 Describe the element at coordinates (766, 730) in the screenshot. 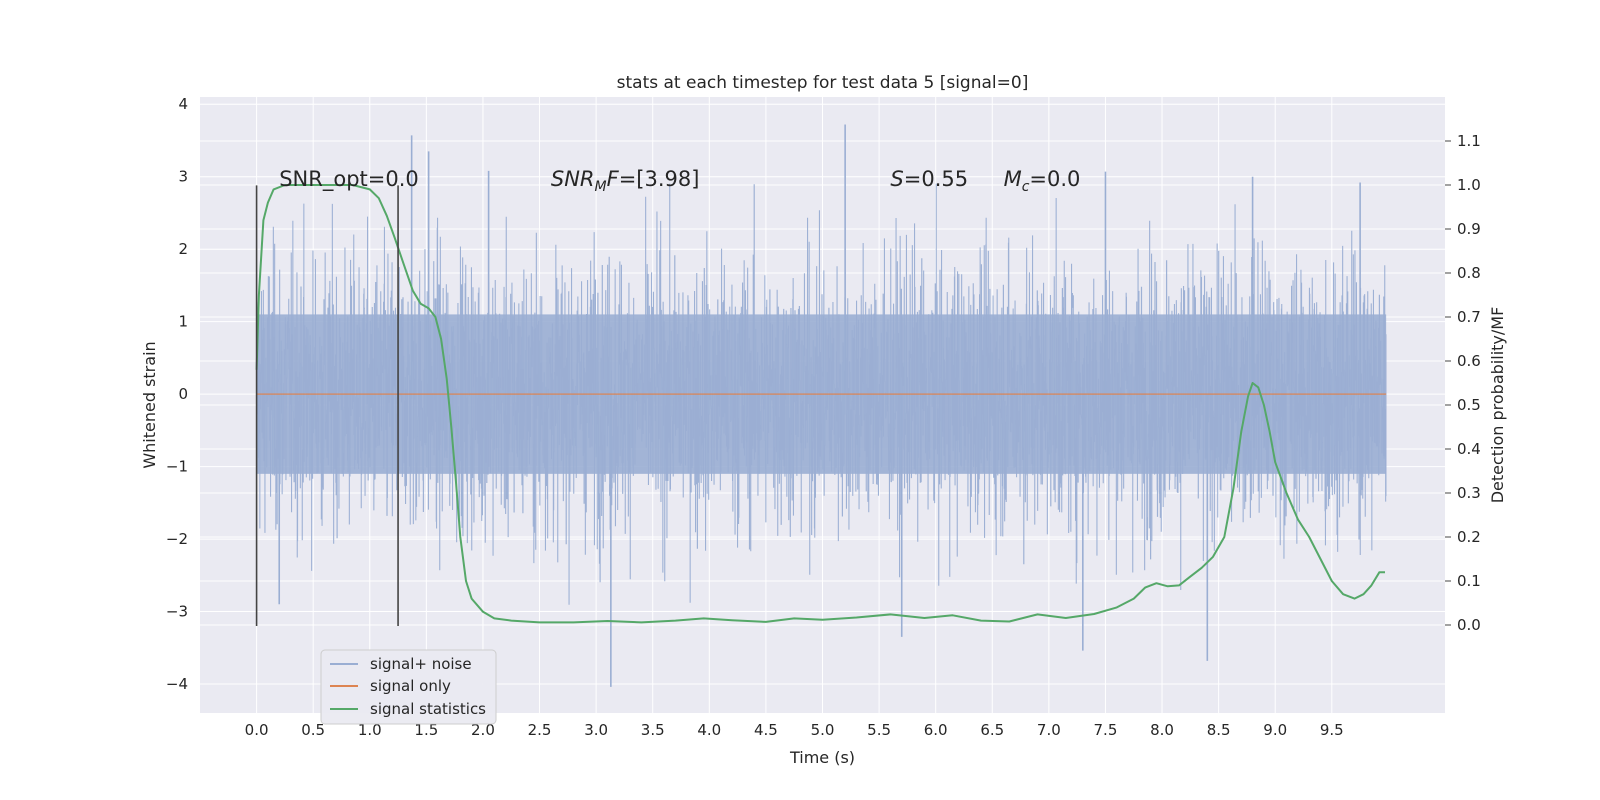

I see `x-tick-label: 4.5` at that location.